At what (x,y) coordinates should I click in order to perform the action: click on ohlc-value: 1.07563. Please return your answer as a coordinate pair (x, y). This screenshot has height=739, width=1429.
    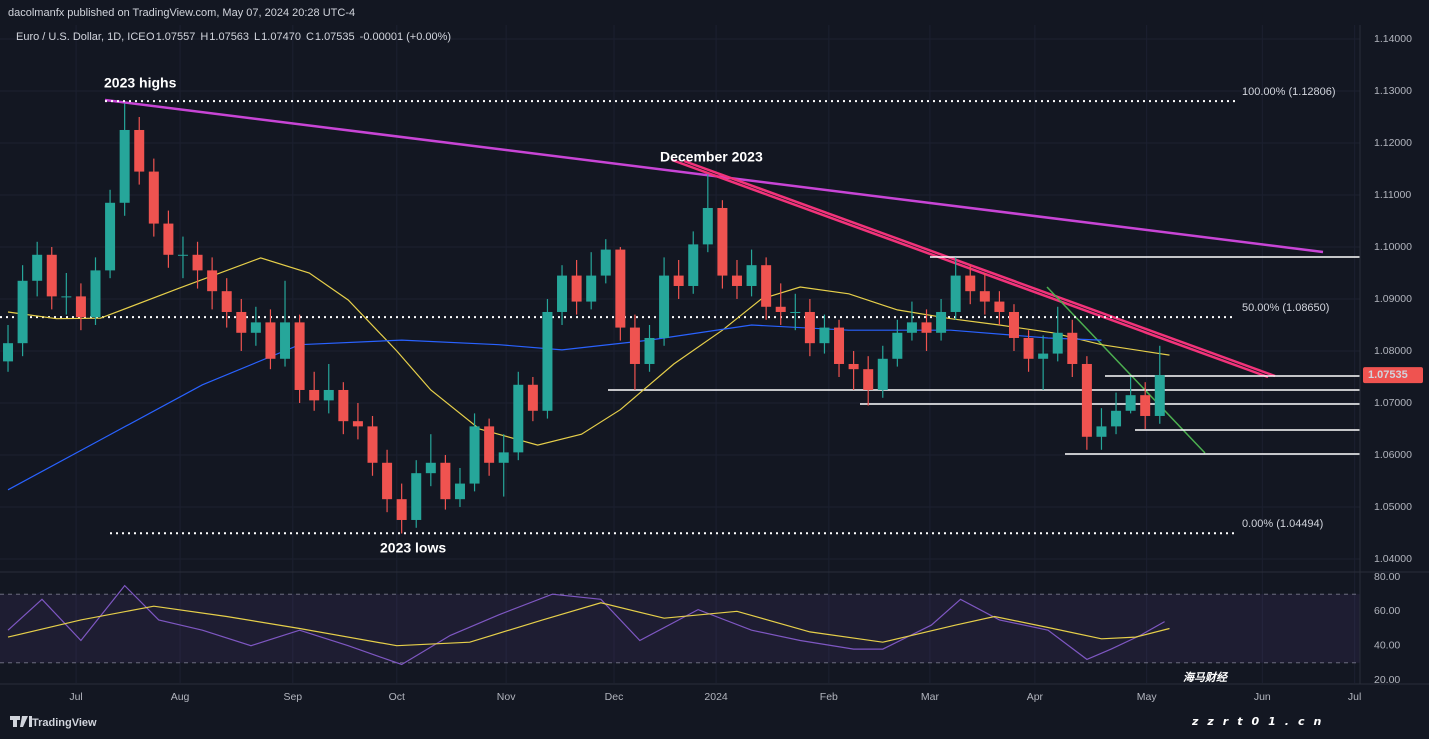
    Looking at the image, I should click on (229, 37).